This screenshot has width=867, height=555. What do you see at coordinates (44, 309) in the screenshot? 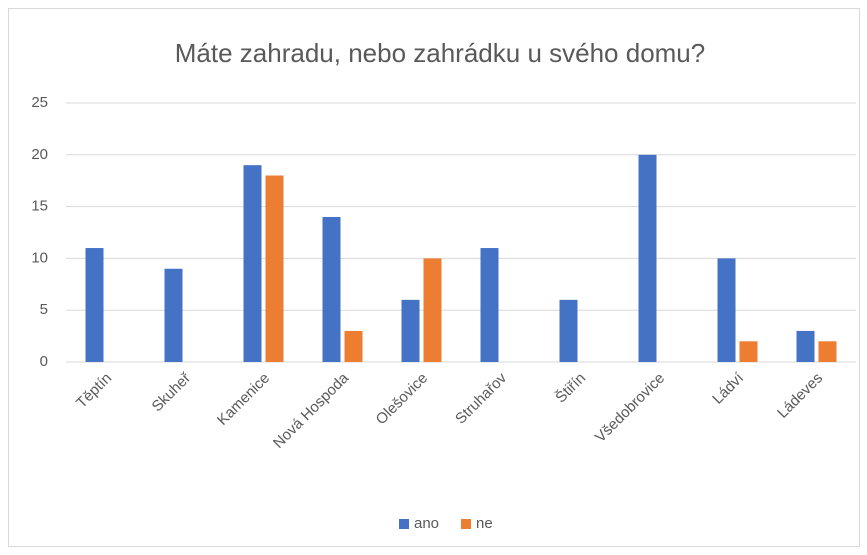
I see `y-tick-label: 5` at bounding box center [44, 309].